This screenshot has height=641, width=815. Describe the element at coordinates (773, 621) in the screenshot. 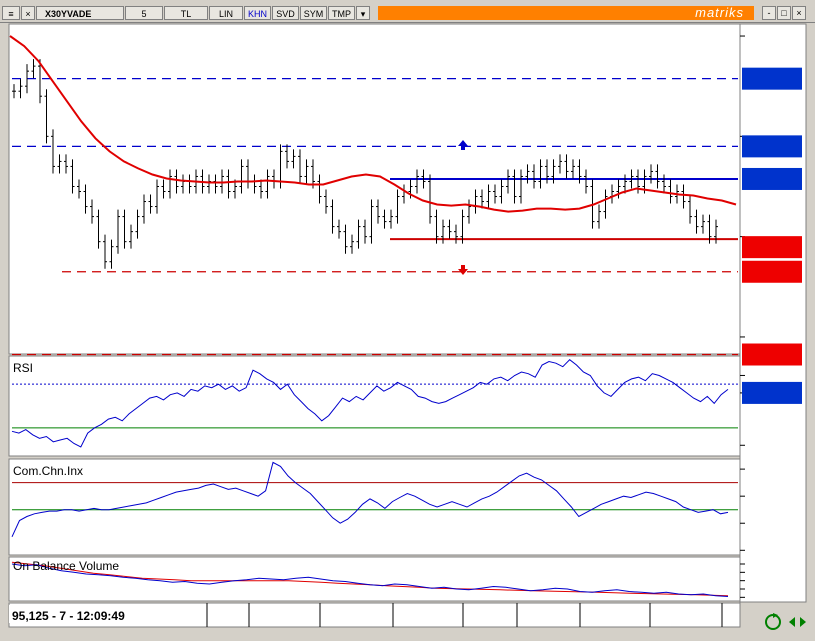

I see `refresh-icon` at that location.